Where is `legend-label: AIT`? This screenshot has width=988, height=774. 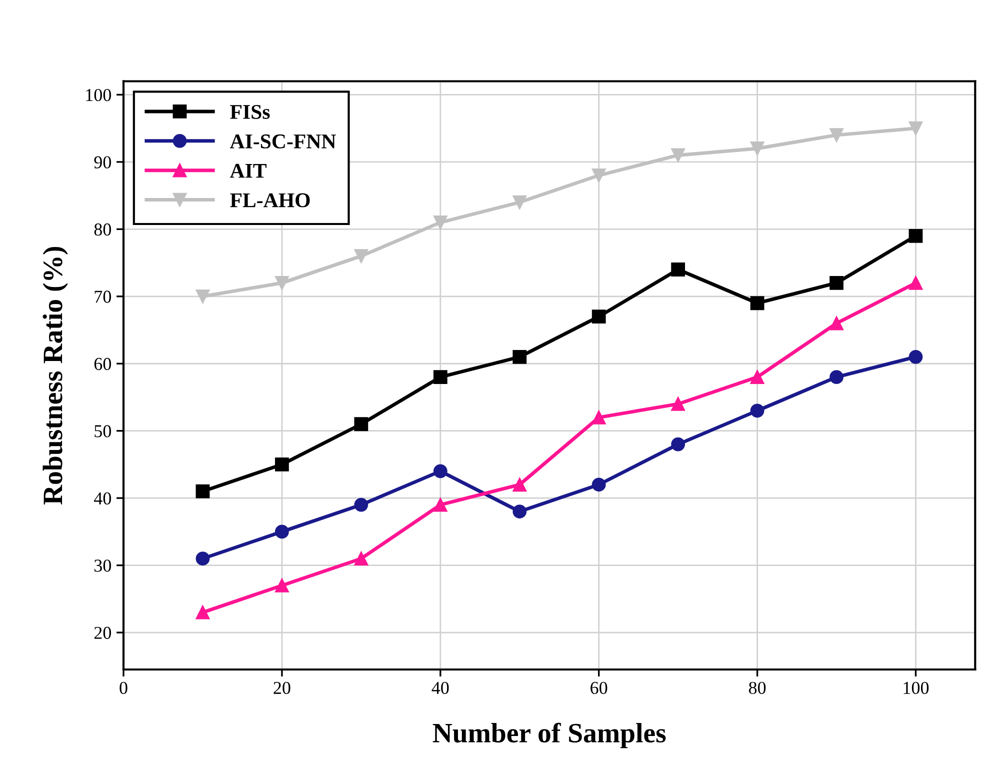
legend-label: AIT is located at coordinates (248, 171).